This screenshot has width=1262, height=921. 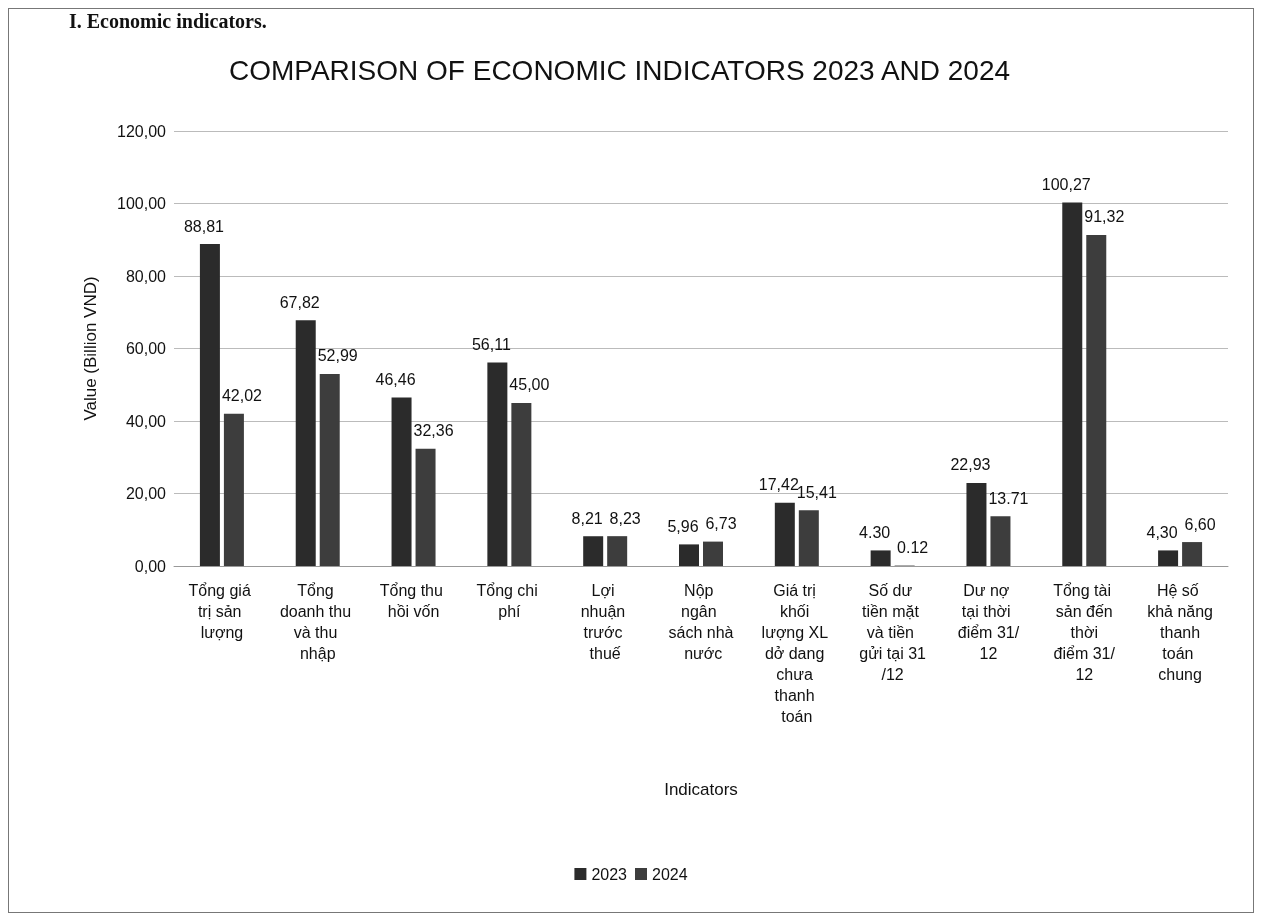 What do you see at coordinates (146, 421) in the screenshot?
I see `y-tick-label: 40,00` at bounding box center [146, 421].